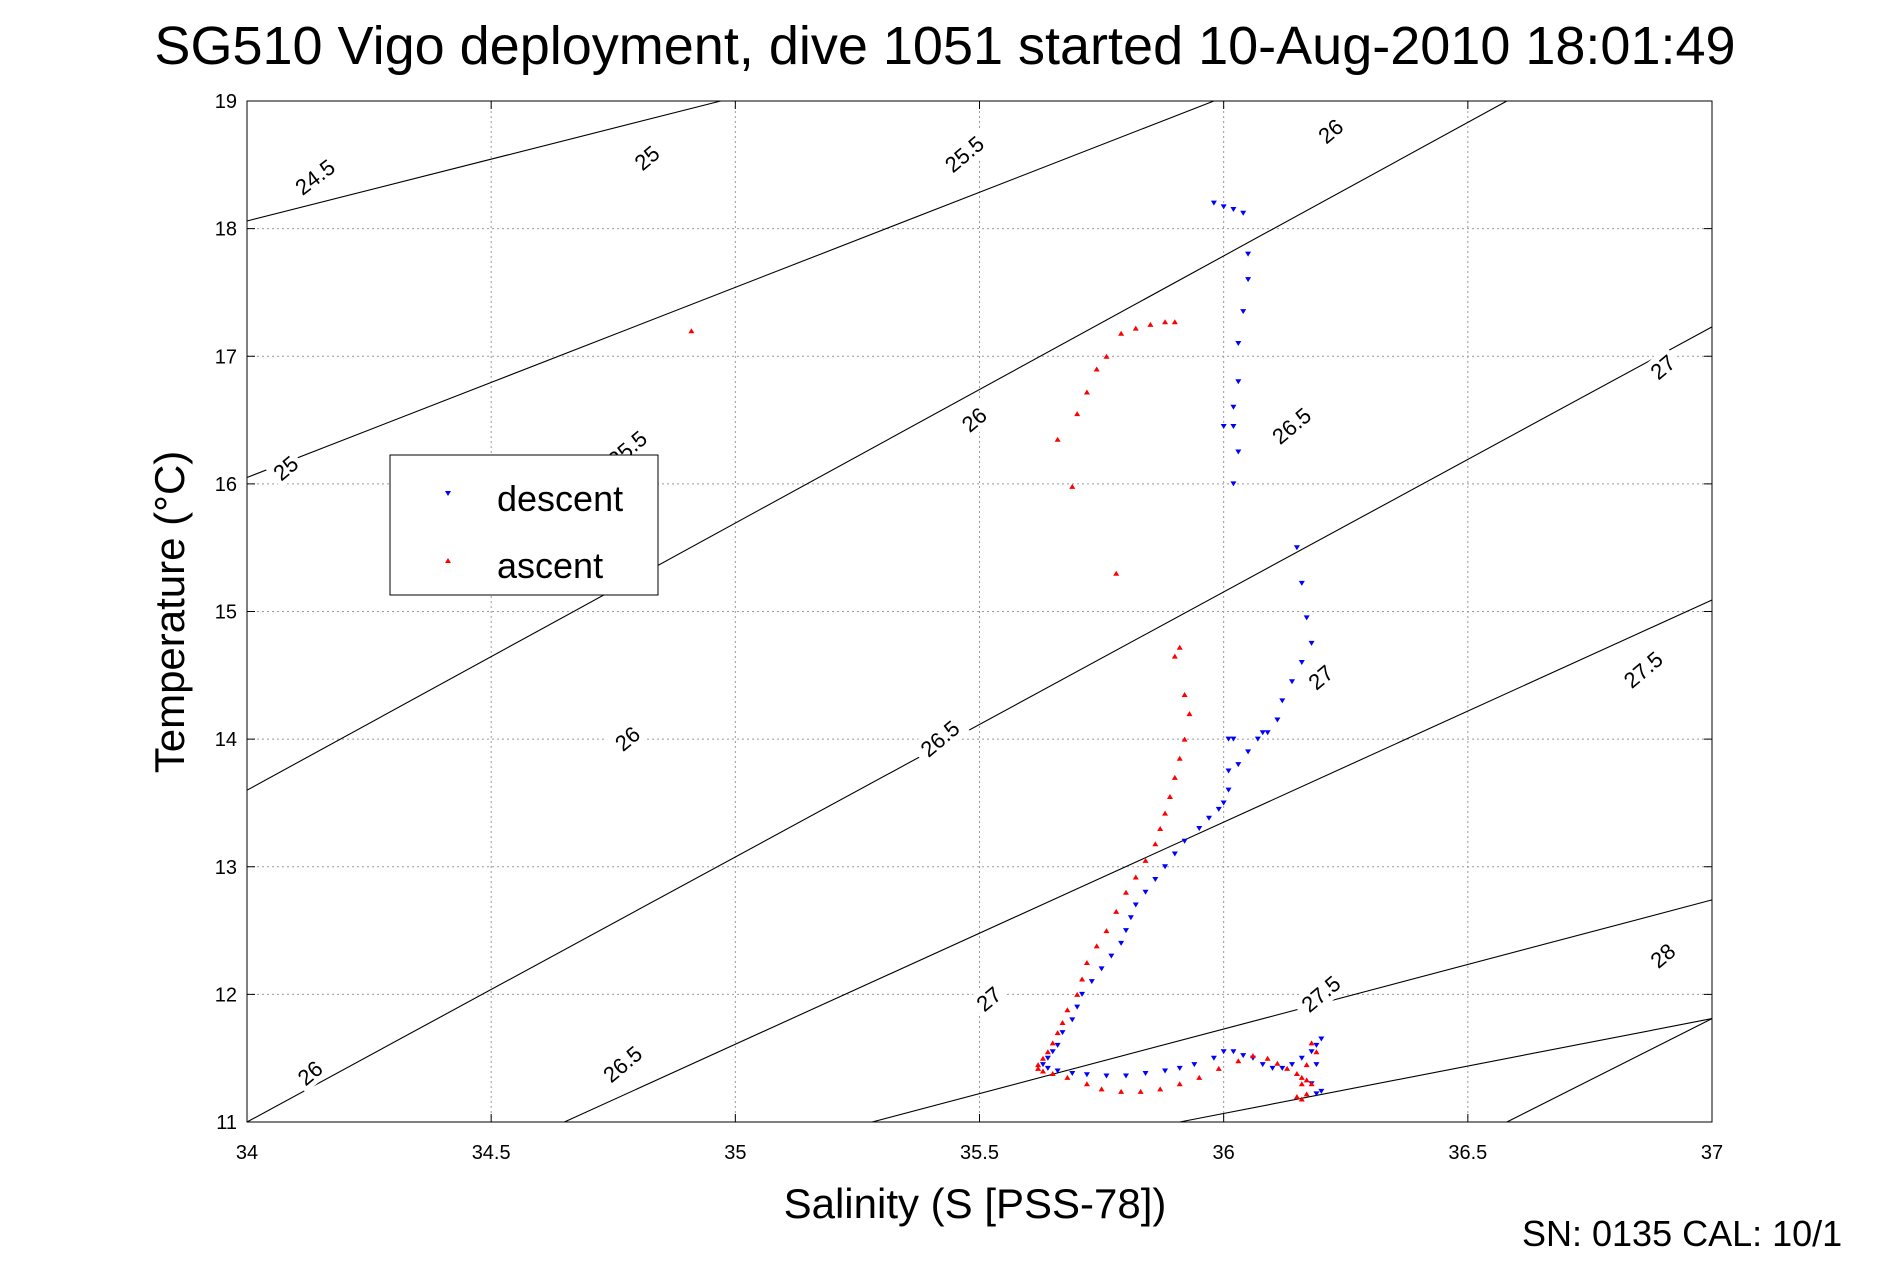 The image size is (1891, 1262). Describe the element at coordinates (524, 525) in the screenshot. I see `legend: descent ascent` at that location.